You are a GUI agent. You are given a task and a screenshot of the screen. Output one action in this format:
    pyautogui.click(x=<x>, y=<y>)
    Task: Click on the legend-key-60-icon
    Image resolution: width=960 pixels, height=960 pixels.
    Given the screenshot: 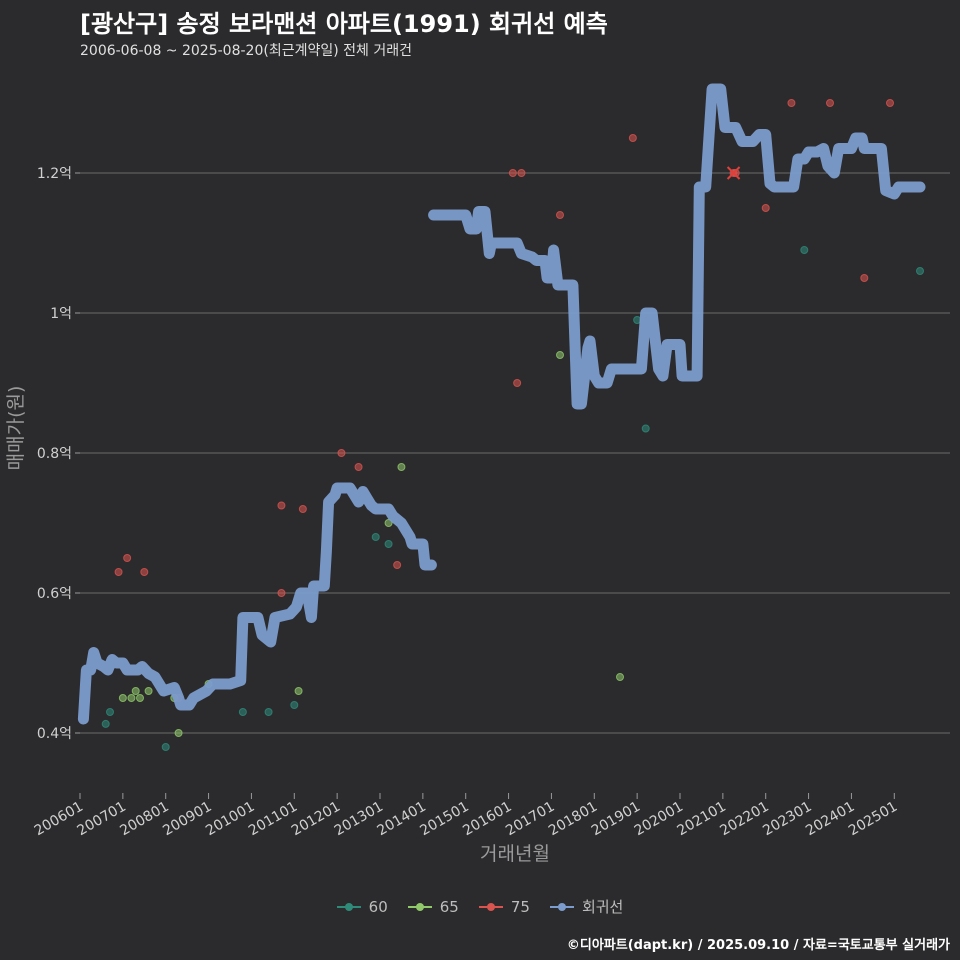 What is the action you would take?
    pyautogui.click(x=348, y=907)
    